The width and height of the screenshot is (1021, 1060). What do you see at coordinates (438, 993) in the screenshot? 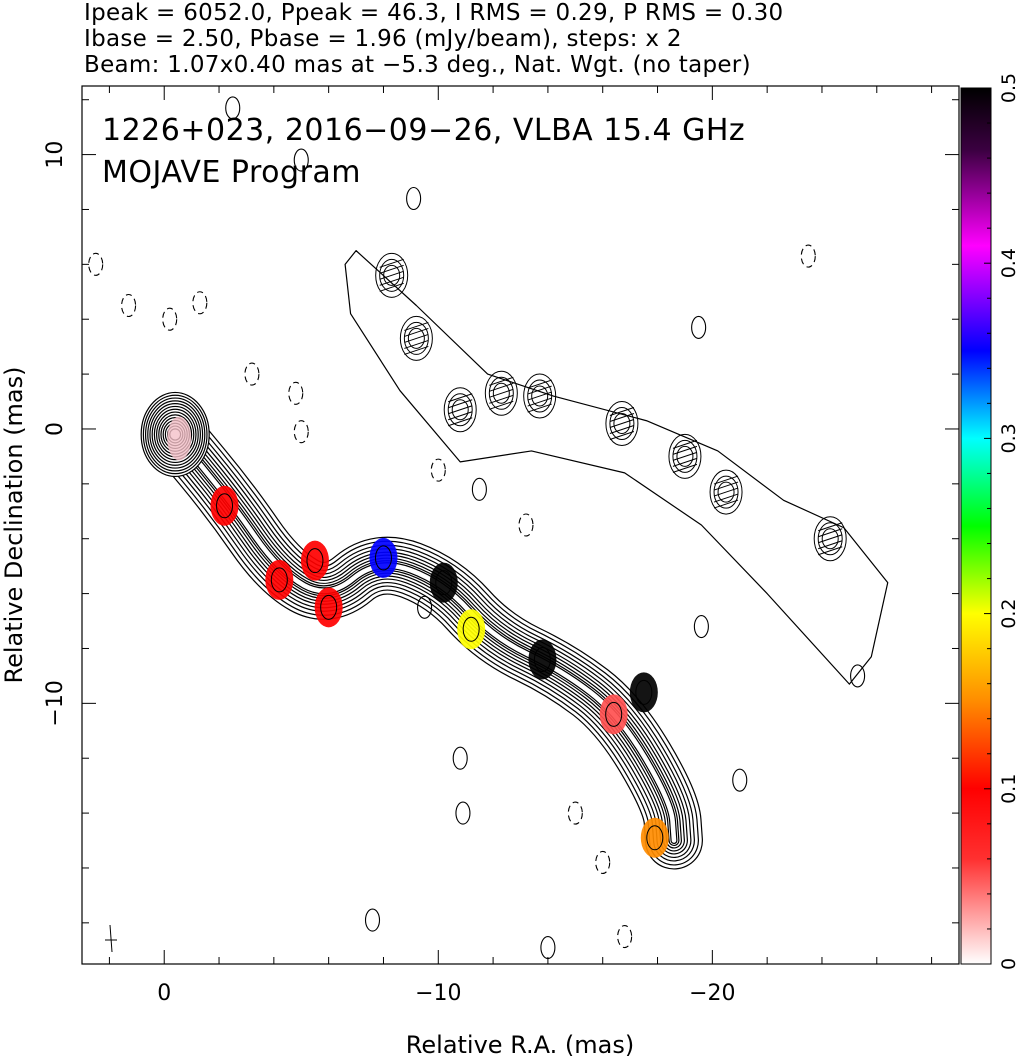
I see `x-tick-label: −10` at bounding box center [438, 993].